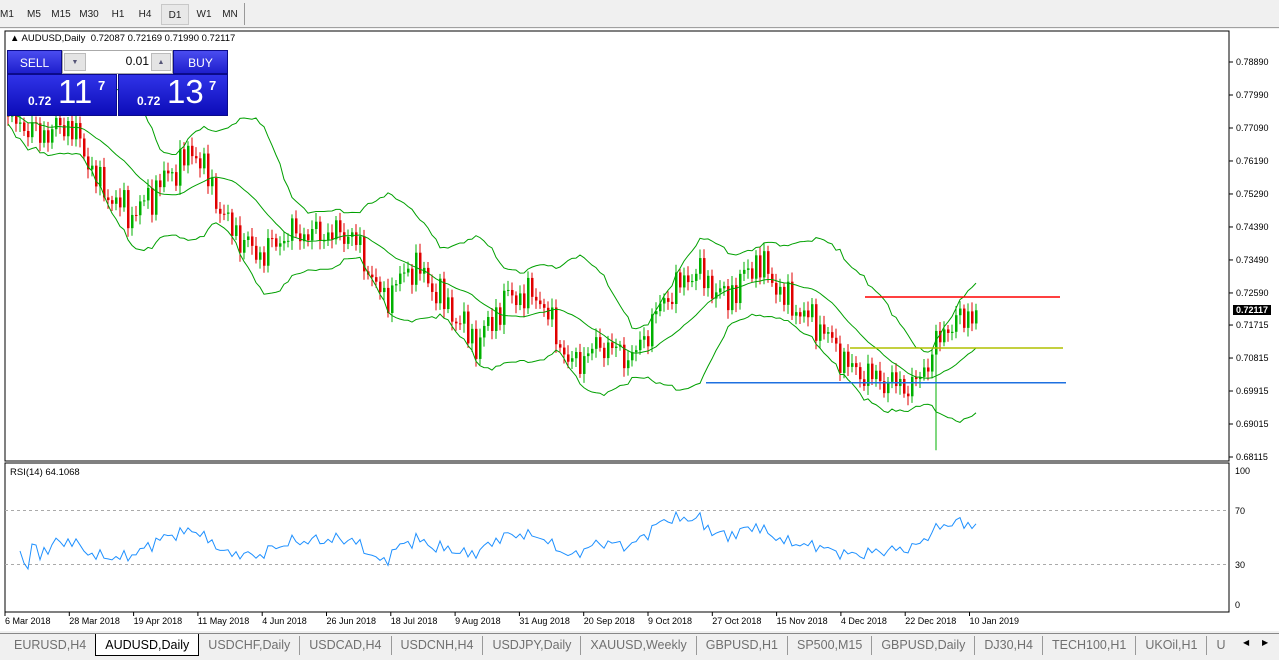 The image size is (1279, 660). I want to click on tab-gbpusd-daily: GBPUSD,Daily, so click(922, 645).